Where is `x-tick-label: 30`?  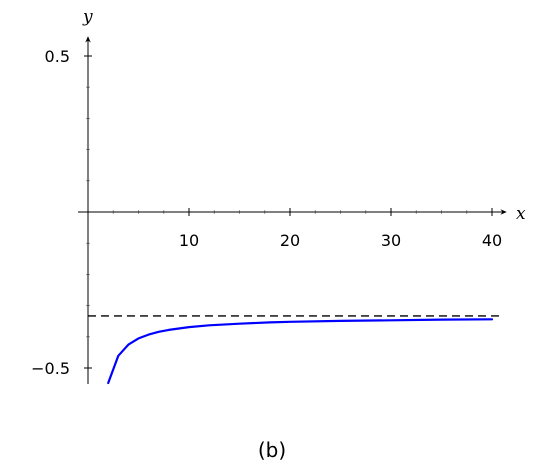
x-tick-label: 30 is located at coordinates (391, 240).